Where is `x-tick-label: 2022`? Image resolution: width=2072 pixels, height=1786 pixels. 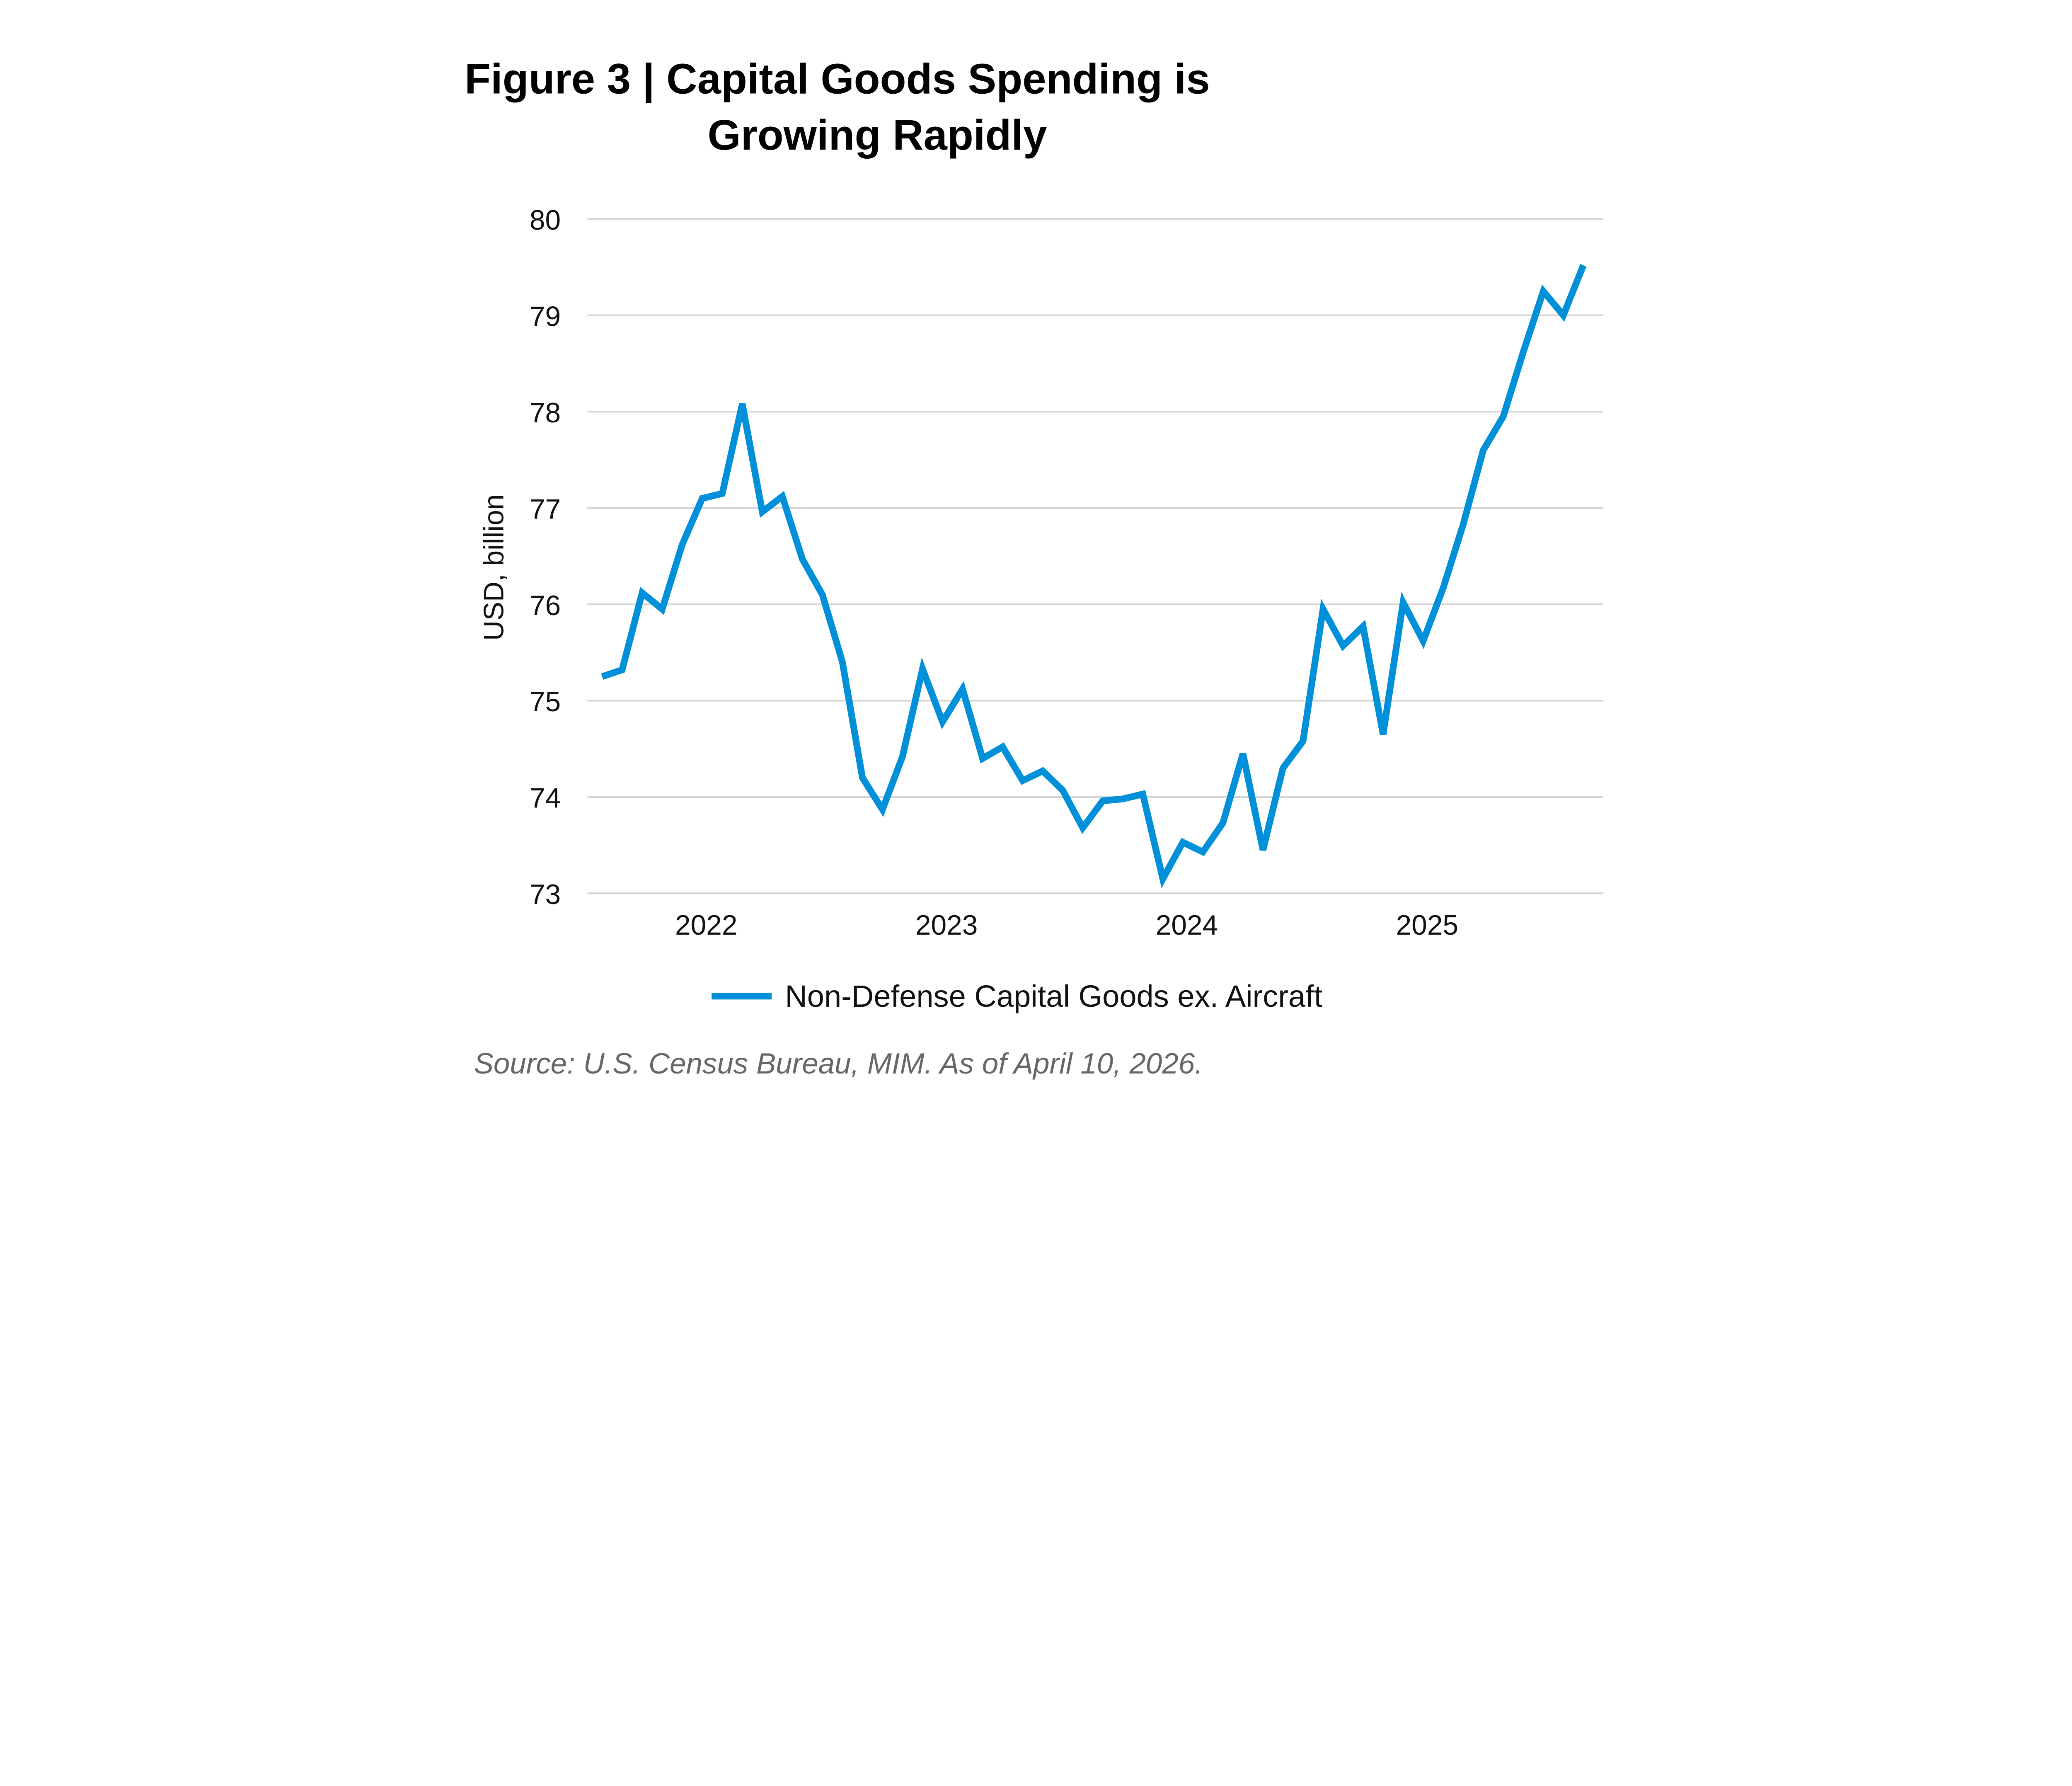
x-tick-label: 2022 is located at coordinates (706, 925).